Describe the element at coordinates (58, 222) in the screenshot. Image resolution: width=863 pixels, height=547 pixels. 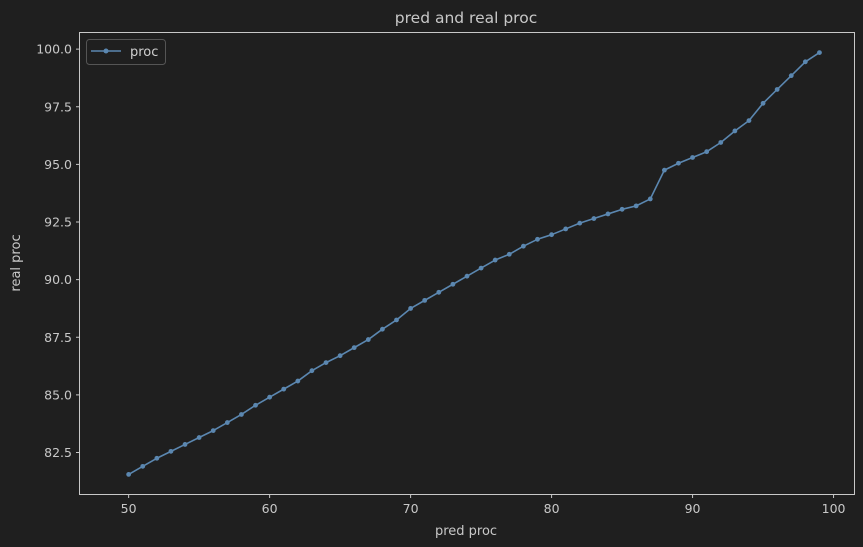
I see `y-tick-label: 92.5` at that location.